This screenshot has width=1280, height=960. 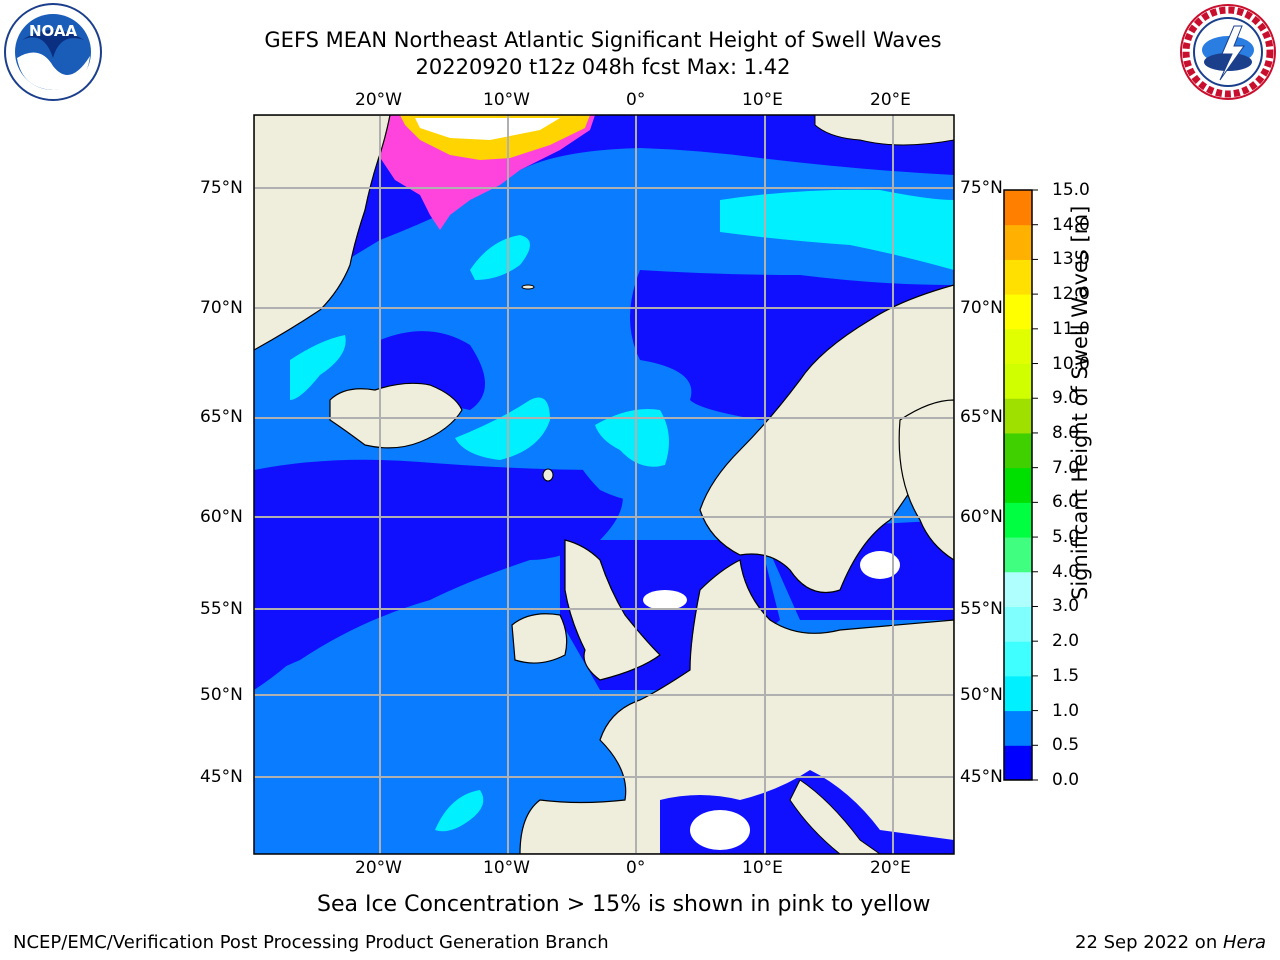 I want to click on lat-label-left: 55°N, so click(x=221, y=609).